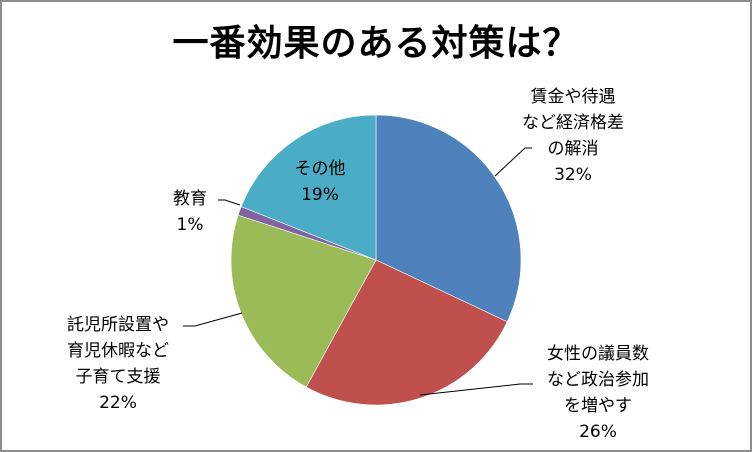  What do you see at coordinates (229, 202) in the screenshot?
I see `leader-line-education` at bounding box center [229, 202].